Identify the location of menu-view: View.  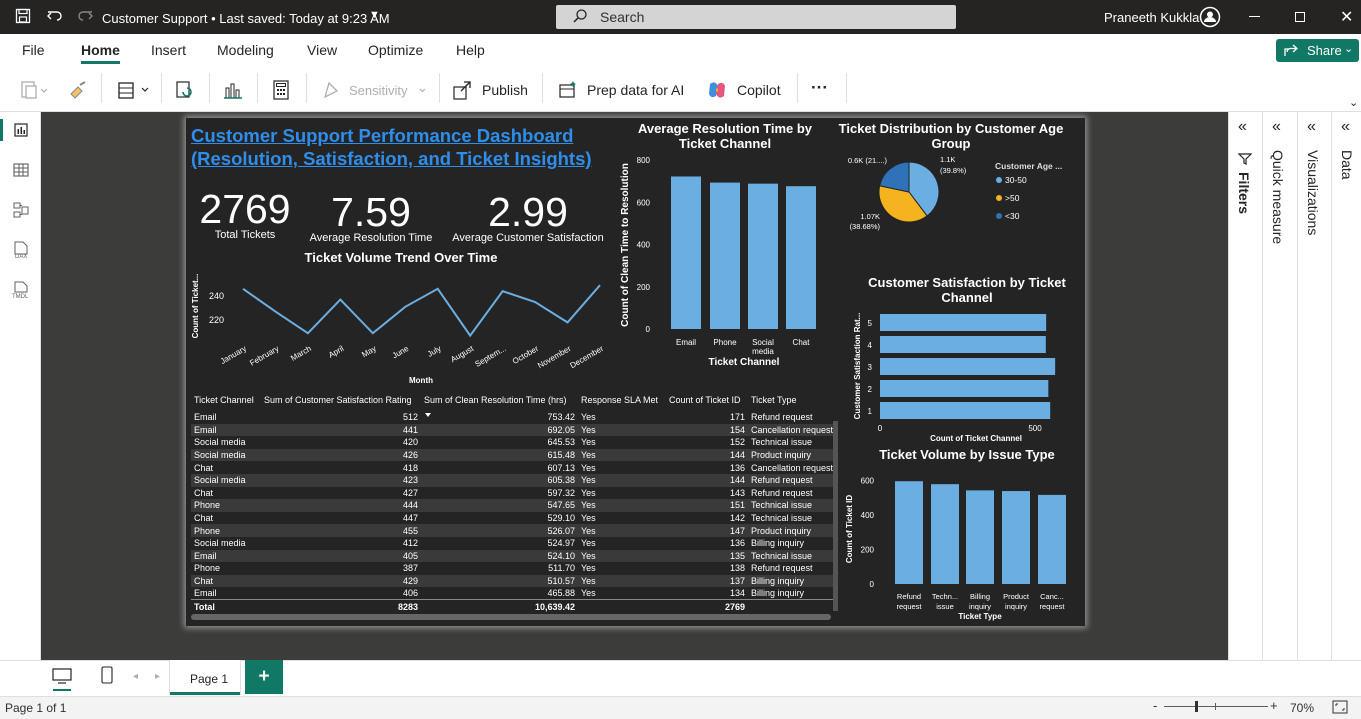
(322, 50).